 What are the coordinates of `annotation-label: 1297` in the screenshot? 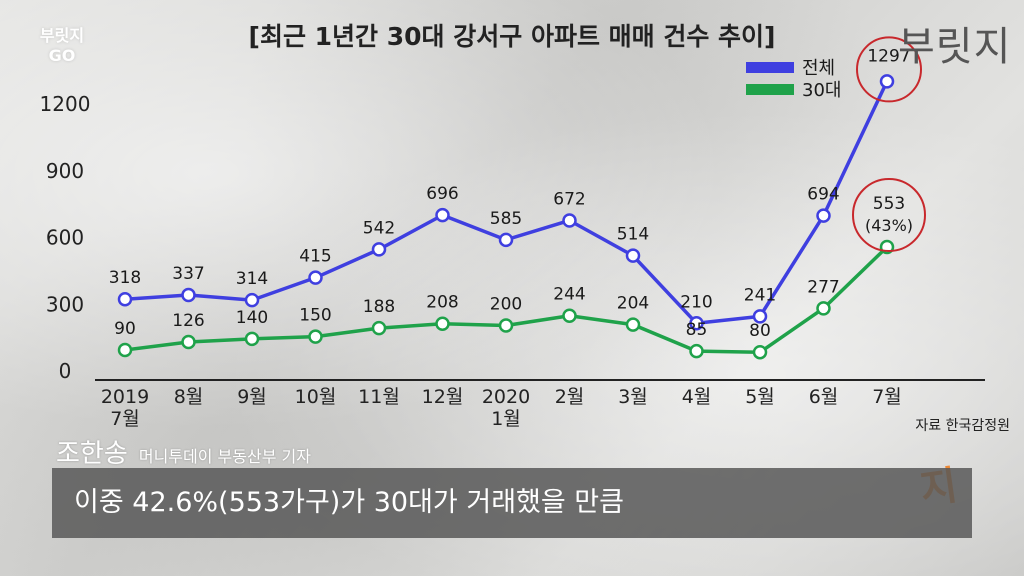 It's located at (888, 56).